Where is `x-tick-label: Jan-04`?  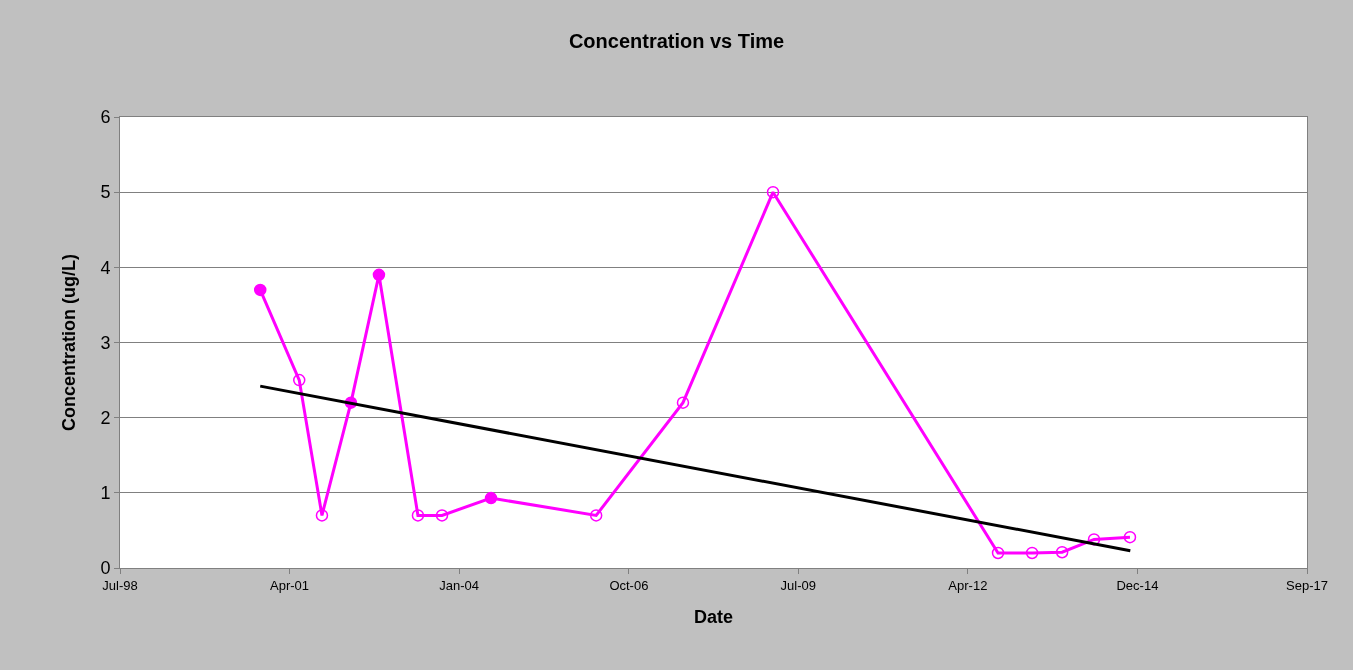 x-tick-label: Jan-04 is located at coordinates (459, 585).